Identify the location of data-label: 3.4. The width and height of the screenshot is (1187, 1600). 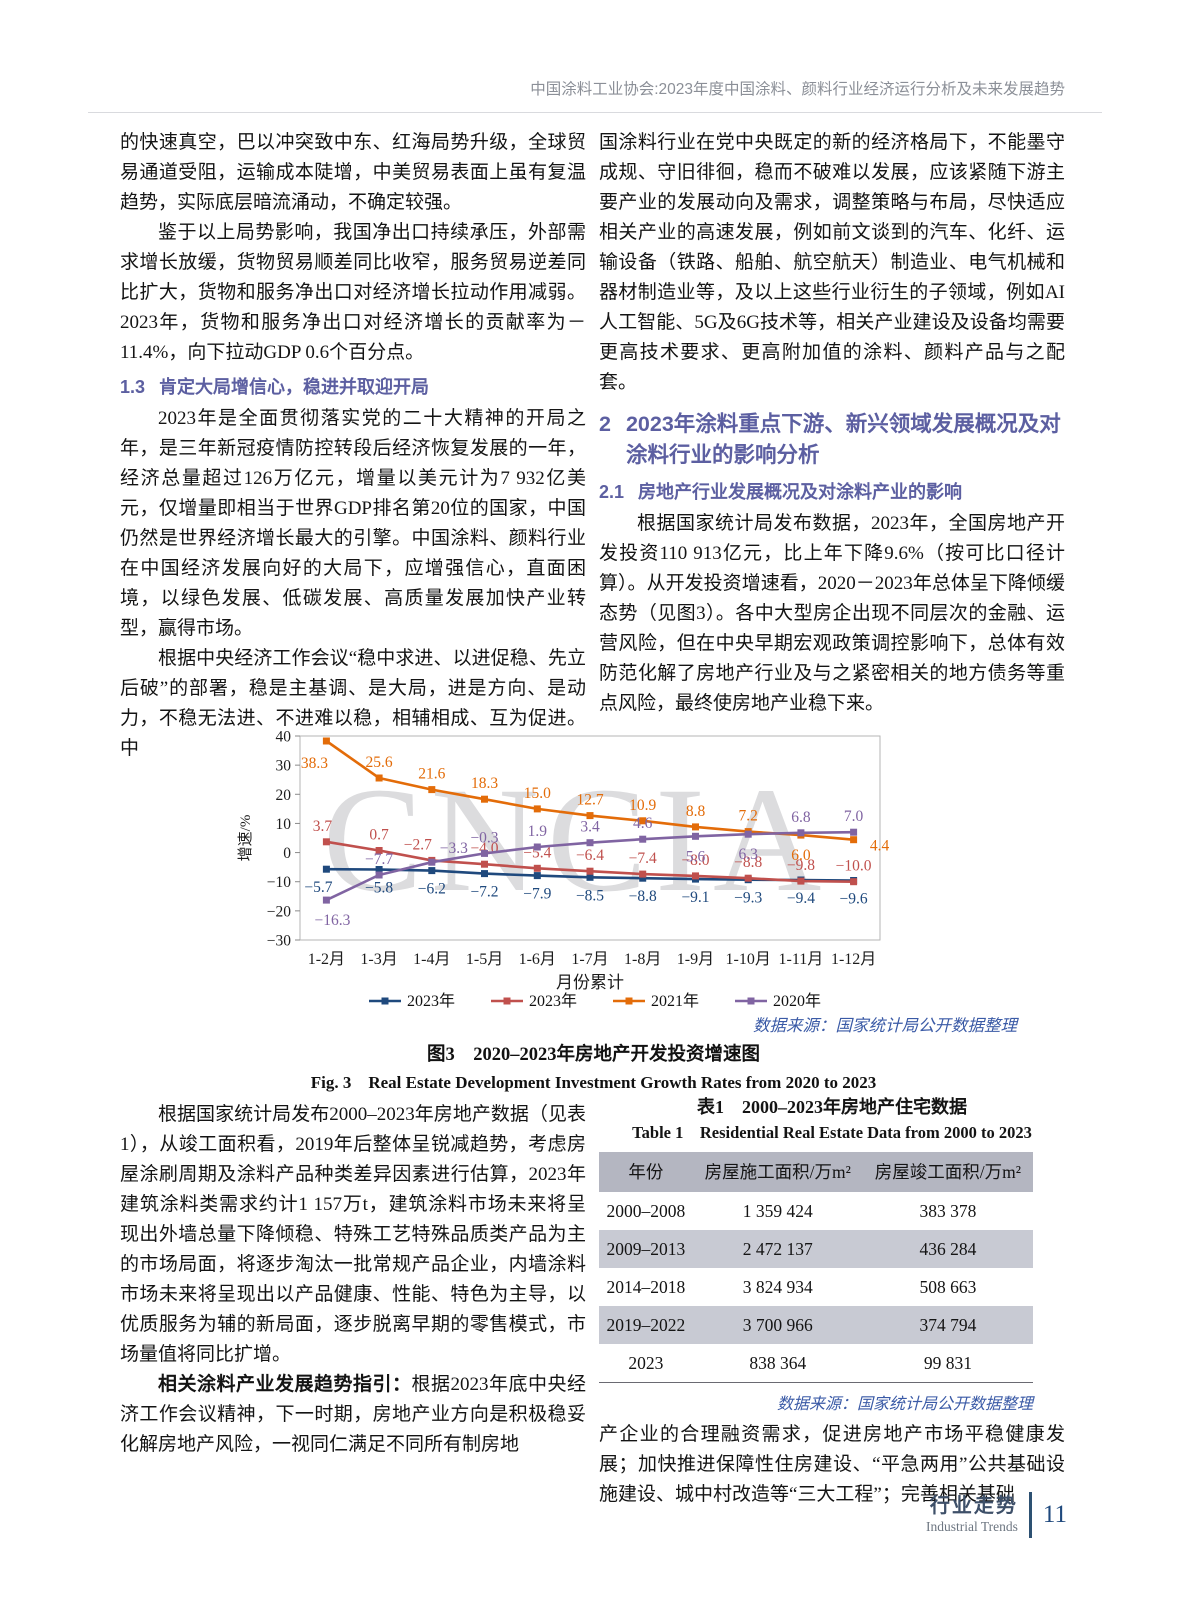
(590, 827).